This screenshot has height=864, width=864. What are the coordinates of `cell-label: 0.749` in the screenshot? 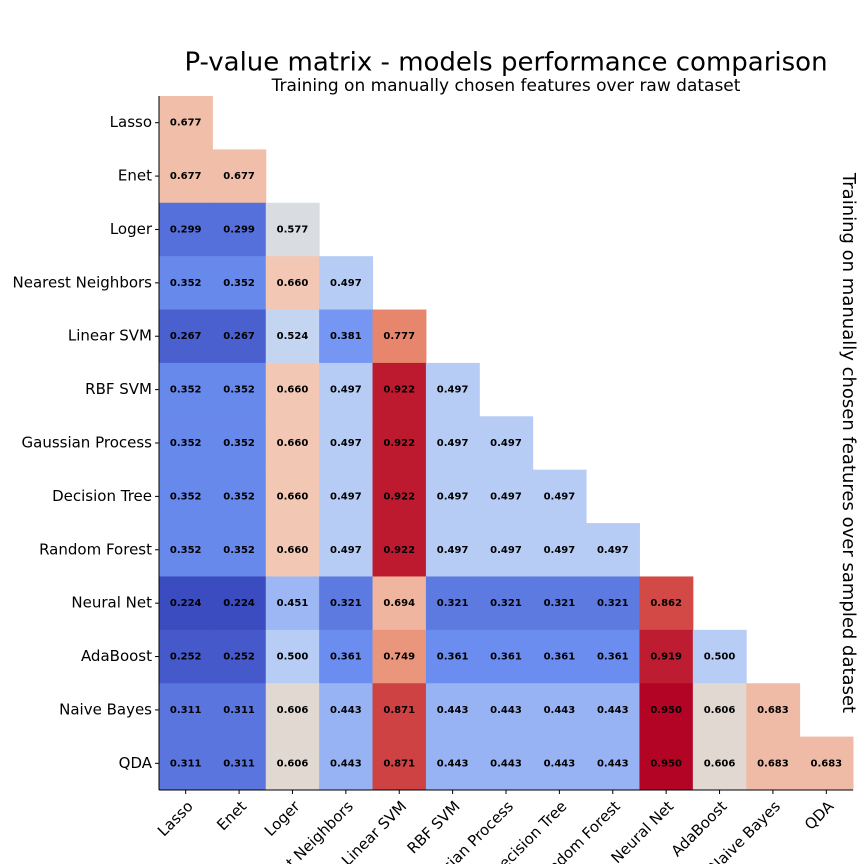 It's located at (399, 657).